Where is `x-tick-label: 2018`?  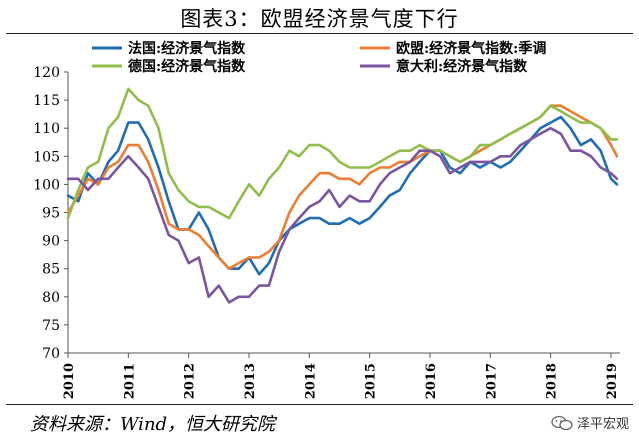
x-tick-label: 2018 is located at coordinates (552, 381).